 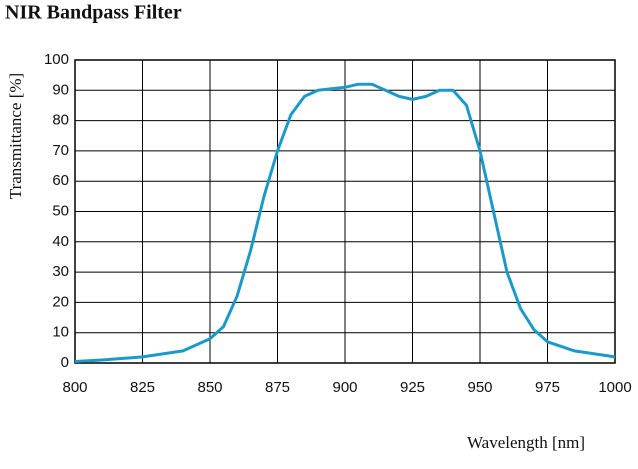 What do you see at coordinates (614, 387) in the screenshot?
I see `x-tick-label: 1000` at bounding box center [614, 387].